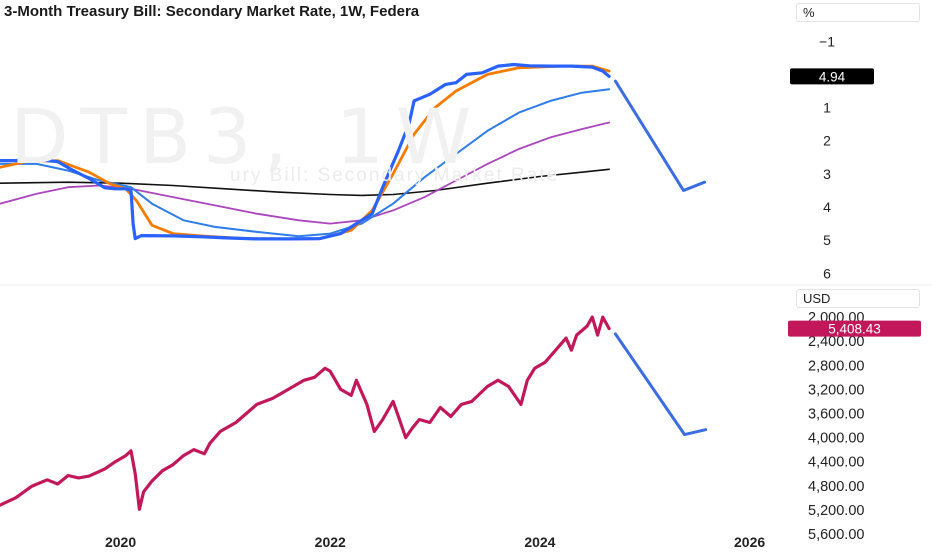 This screenshot has height=555, width=932. I want to click on y-tick-label: 2, so click(827, 141).